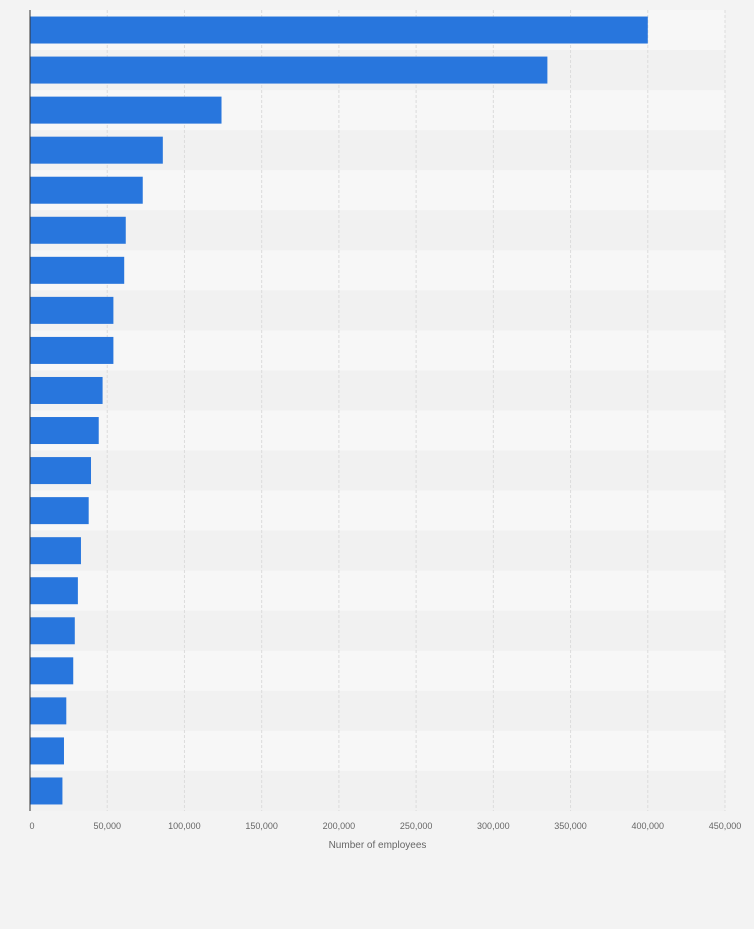 This screenshot has height=929, width=754. Describe the element at coordinates (570, 826) in the screenshot. I see `x-tick-label: 350,000` at that location.